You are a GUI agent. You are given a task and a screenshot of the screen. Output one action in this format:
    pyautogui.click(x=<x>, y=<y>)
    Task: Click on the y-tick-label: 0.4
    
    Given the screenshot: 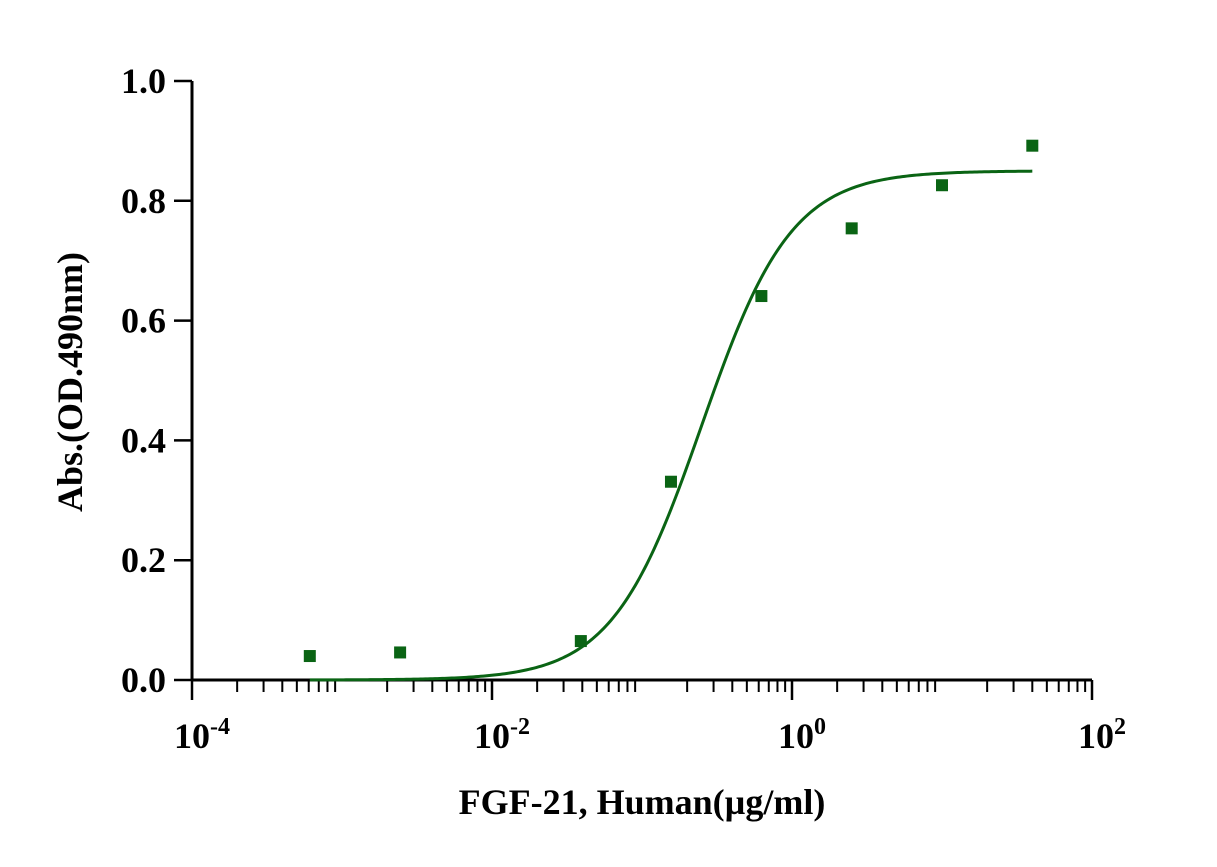 What is the action you would take?
    pyautogui.click(x=143, y=440)
    